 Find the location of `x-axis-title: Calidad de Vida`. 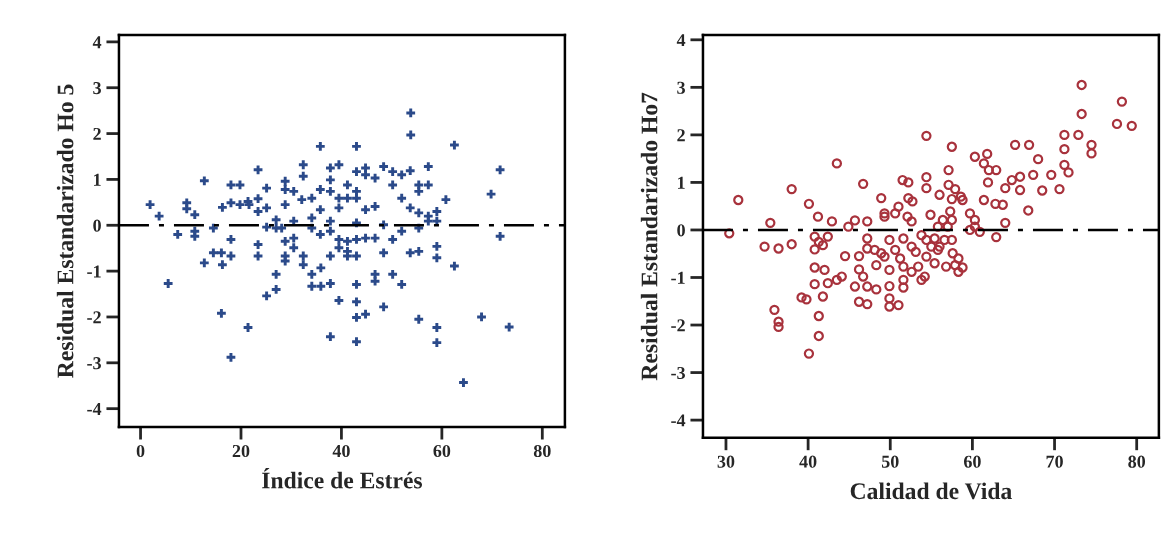

x-axis-title: Calidad de Vida is located at coordinates (931, 491).